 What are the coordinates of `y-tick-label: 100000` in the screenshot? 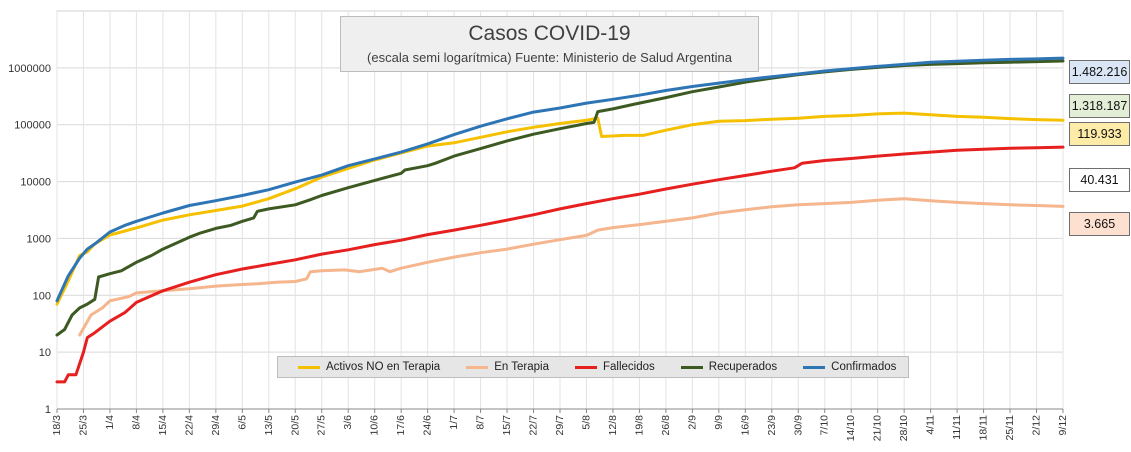 It's located at (32, 126).